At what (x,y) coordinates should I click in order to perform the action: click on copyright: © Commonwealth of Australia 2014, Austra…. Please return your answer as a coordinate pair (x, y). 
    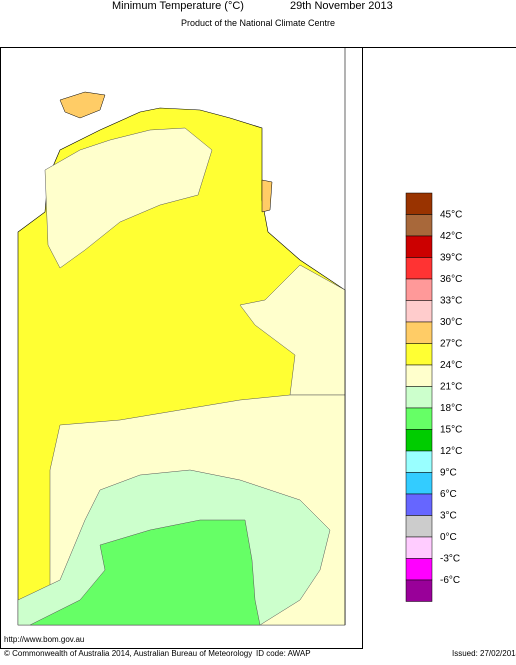
    Looking at the image, I should click on (128, 653).